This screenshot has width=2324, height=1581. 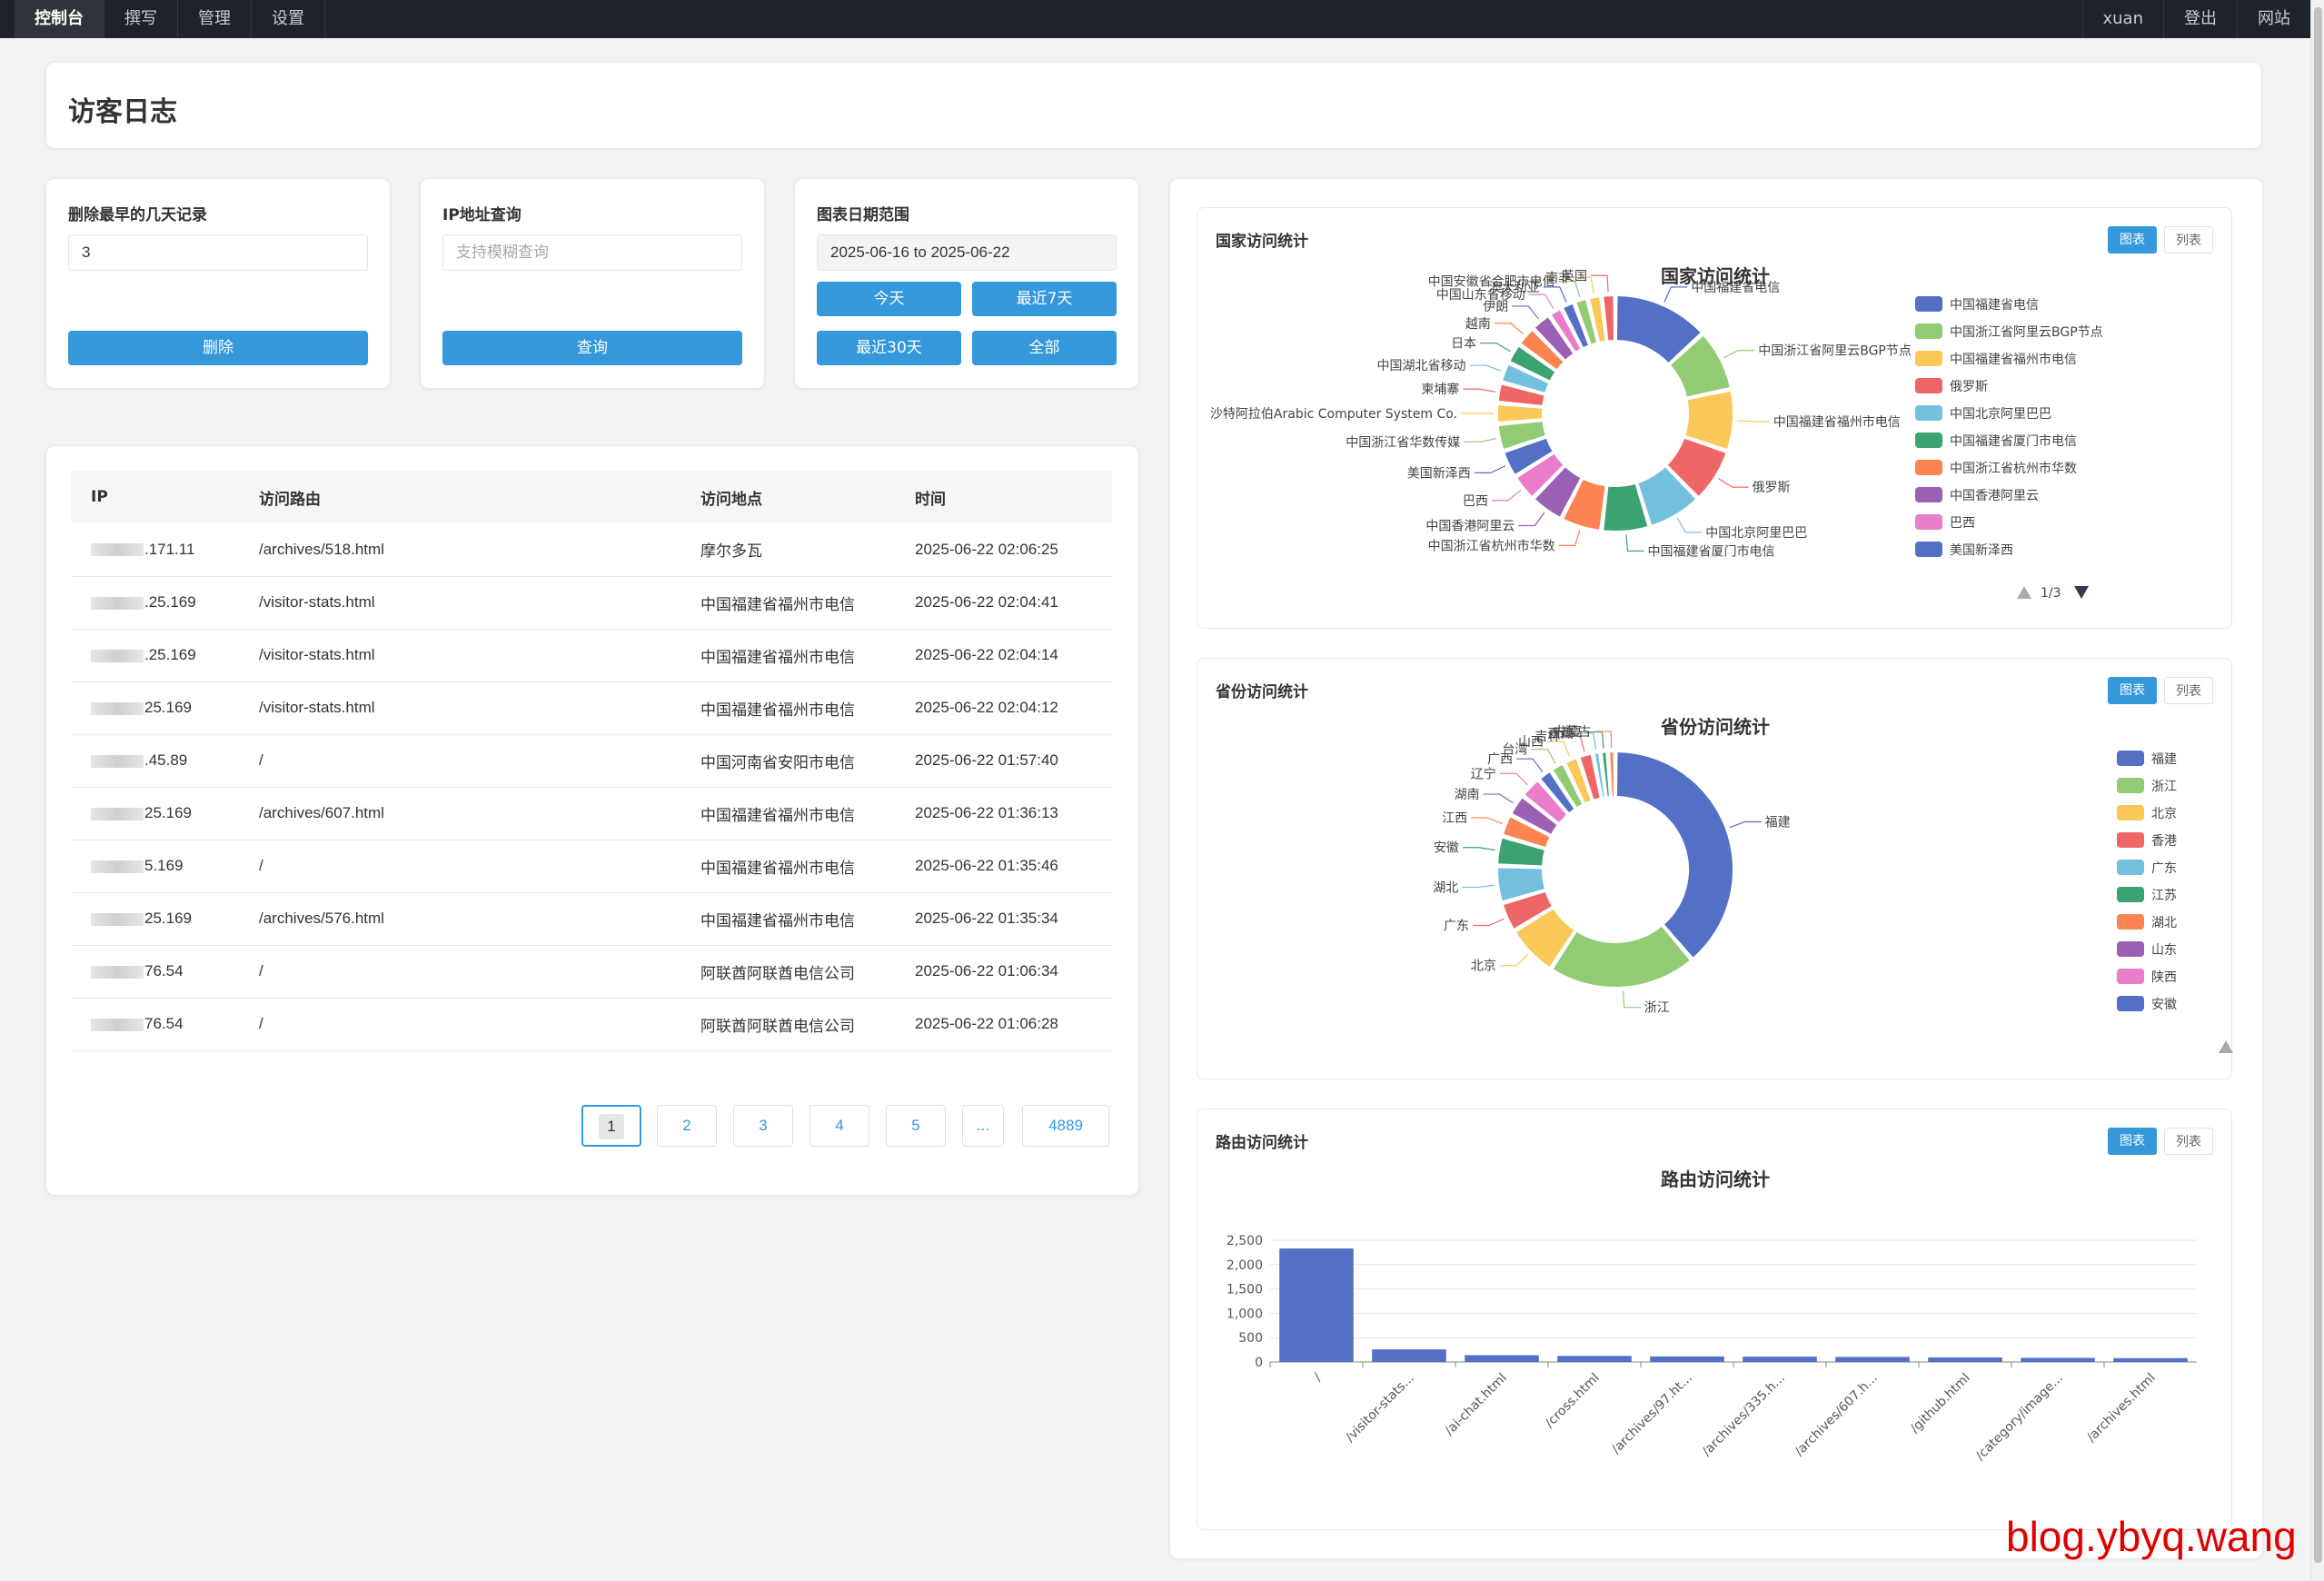 I want to click on row-time: 2025-06-22 02:06:25, so click(x=1003, y=550).